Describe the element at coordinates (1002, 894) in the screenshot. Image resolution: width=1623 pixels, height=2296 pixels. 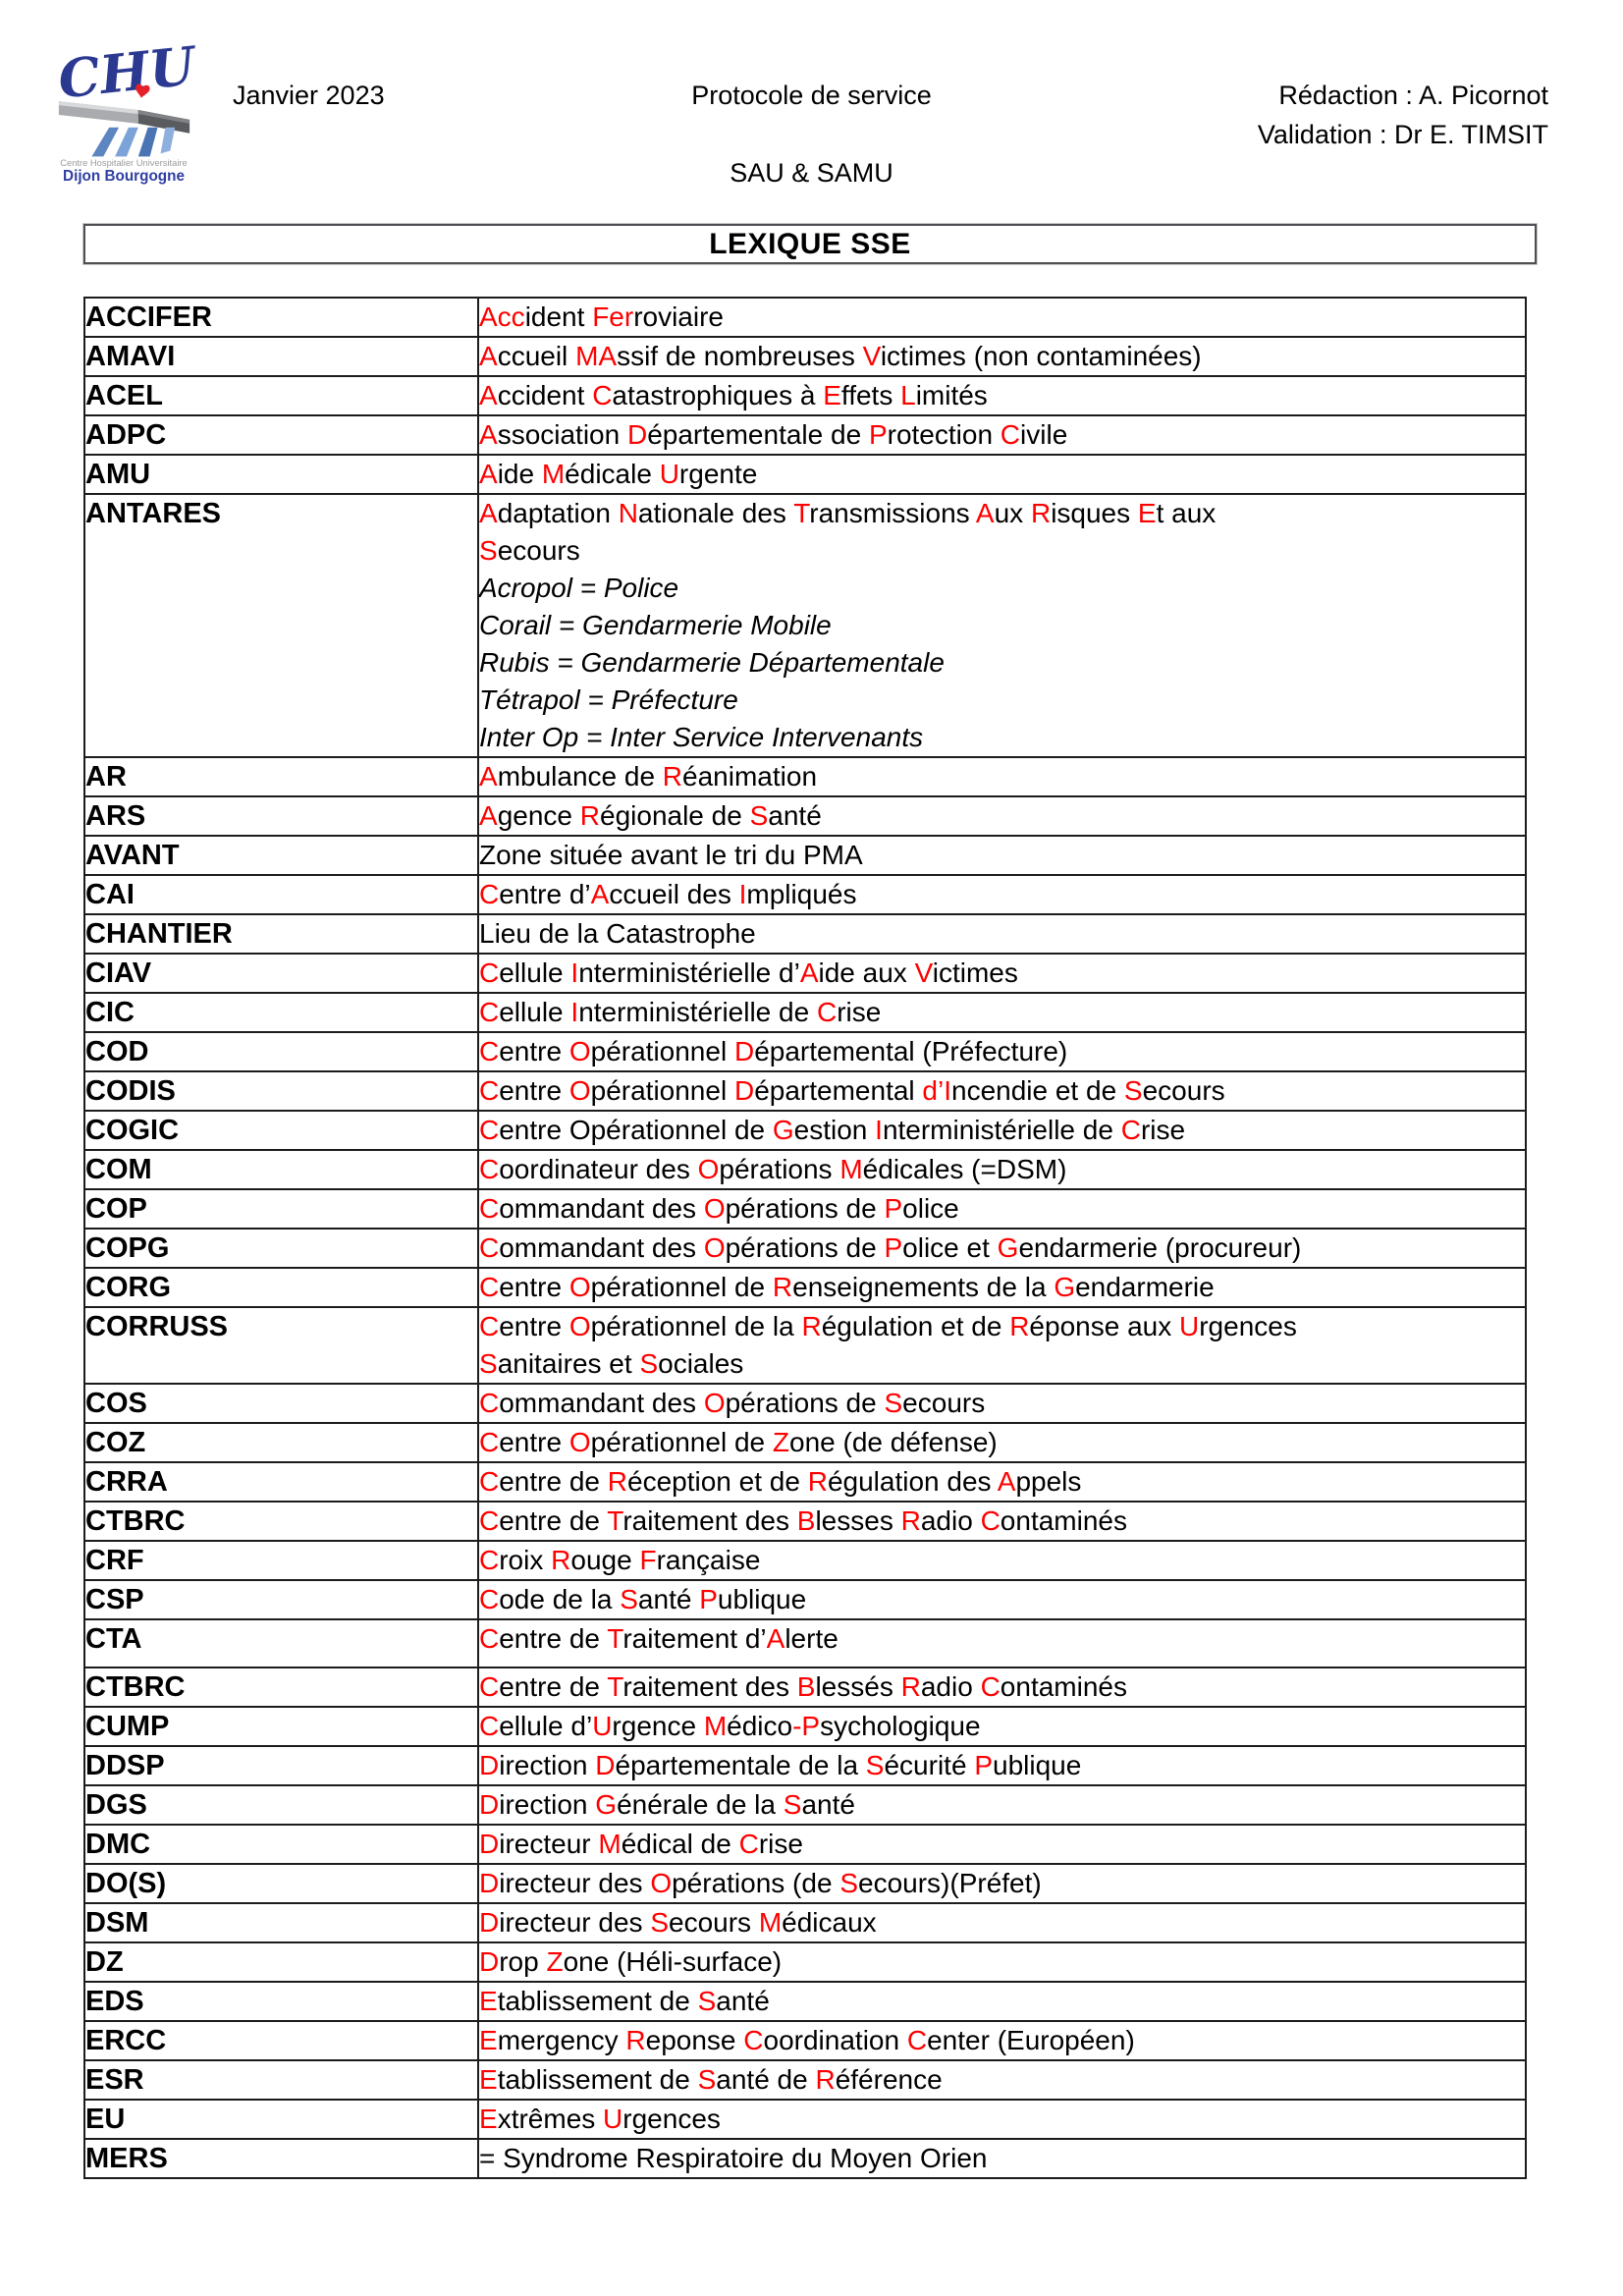
I see `definition-cell: Centre d’Accueil des Impliqués` at that location.